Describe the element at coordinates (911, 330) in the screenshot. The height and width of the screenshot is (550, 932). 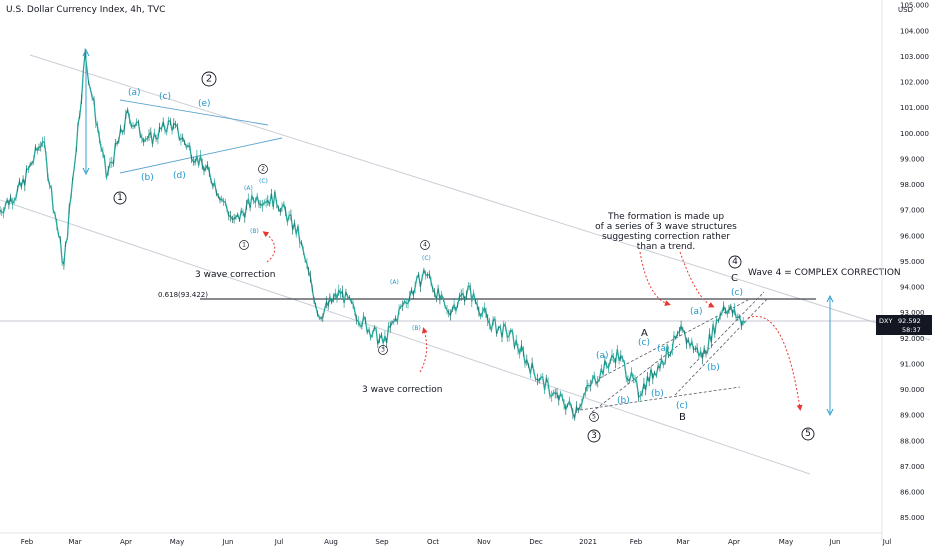
I see `bar-countdown: 58:37` at that location.